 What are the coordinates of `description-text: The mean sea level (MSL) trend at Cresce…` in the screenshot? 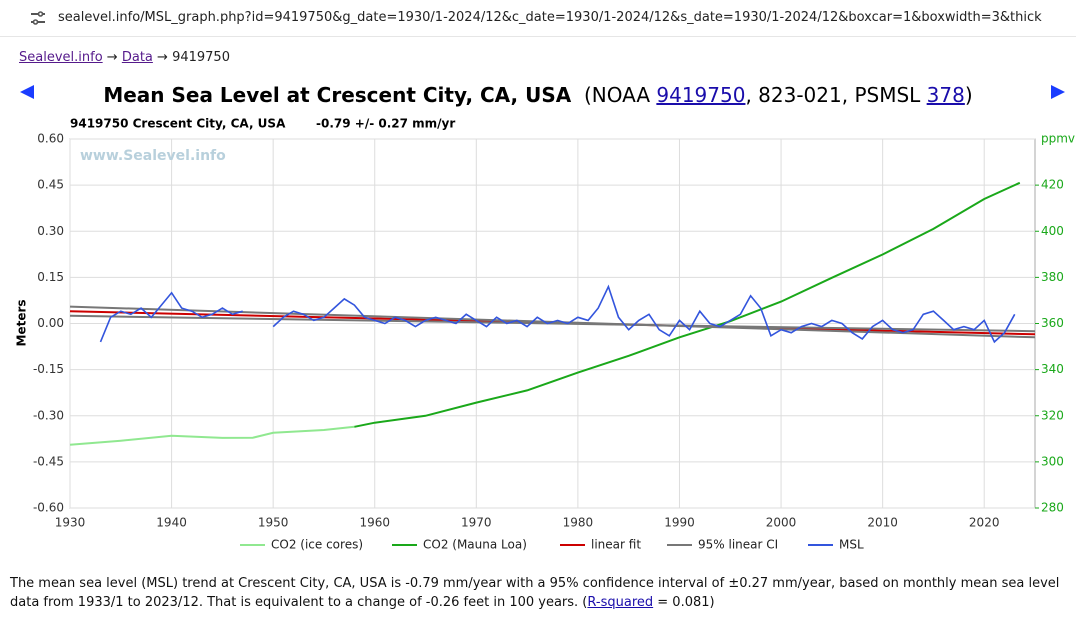 It's located at (535, 593).